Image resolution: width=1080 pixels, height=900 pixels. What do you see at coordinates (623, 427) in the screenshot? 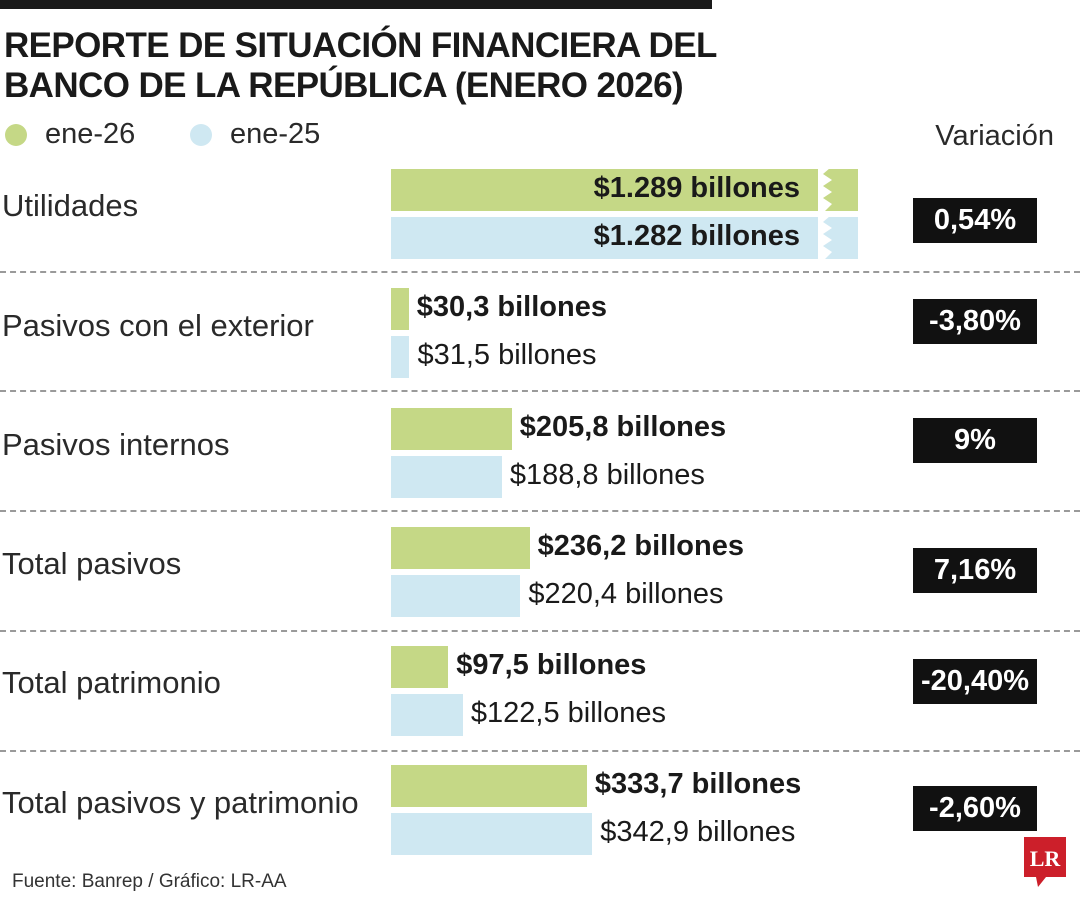
I see `bar-value-label: $205,8 billones` at bounding box center [623, 427].